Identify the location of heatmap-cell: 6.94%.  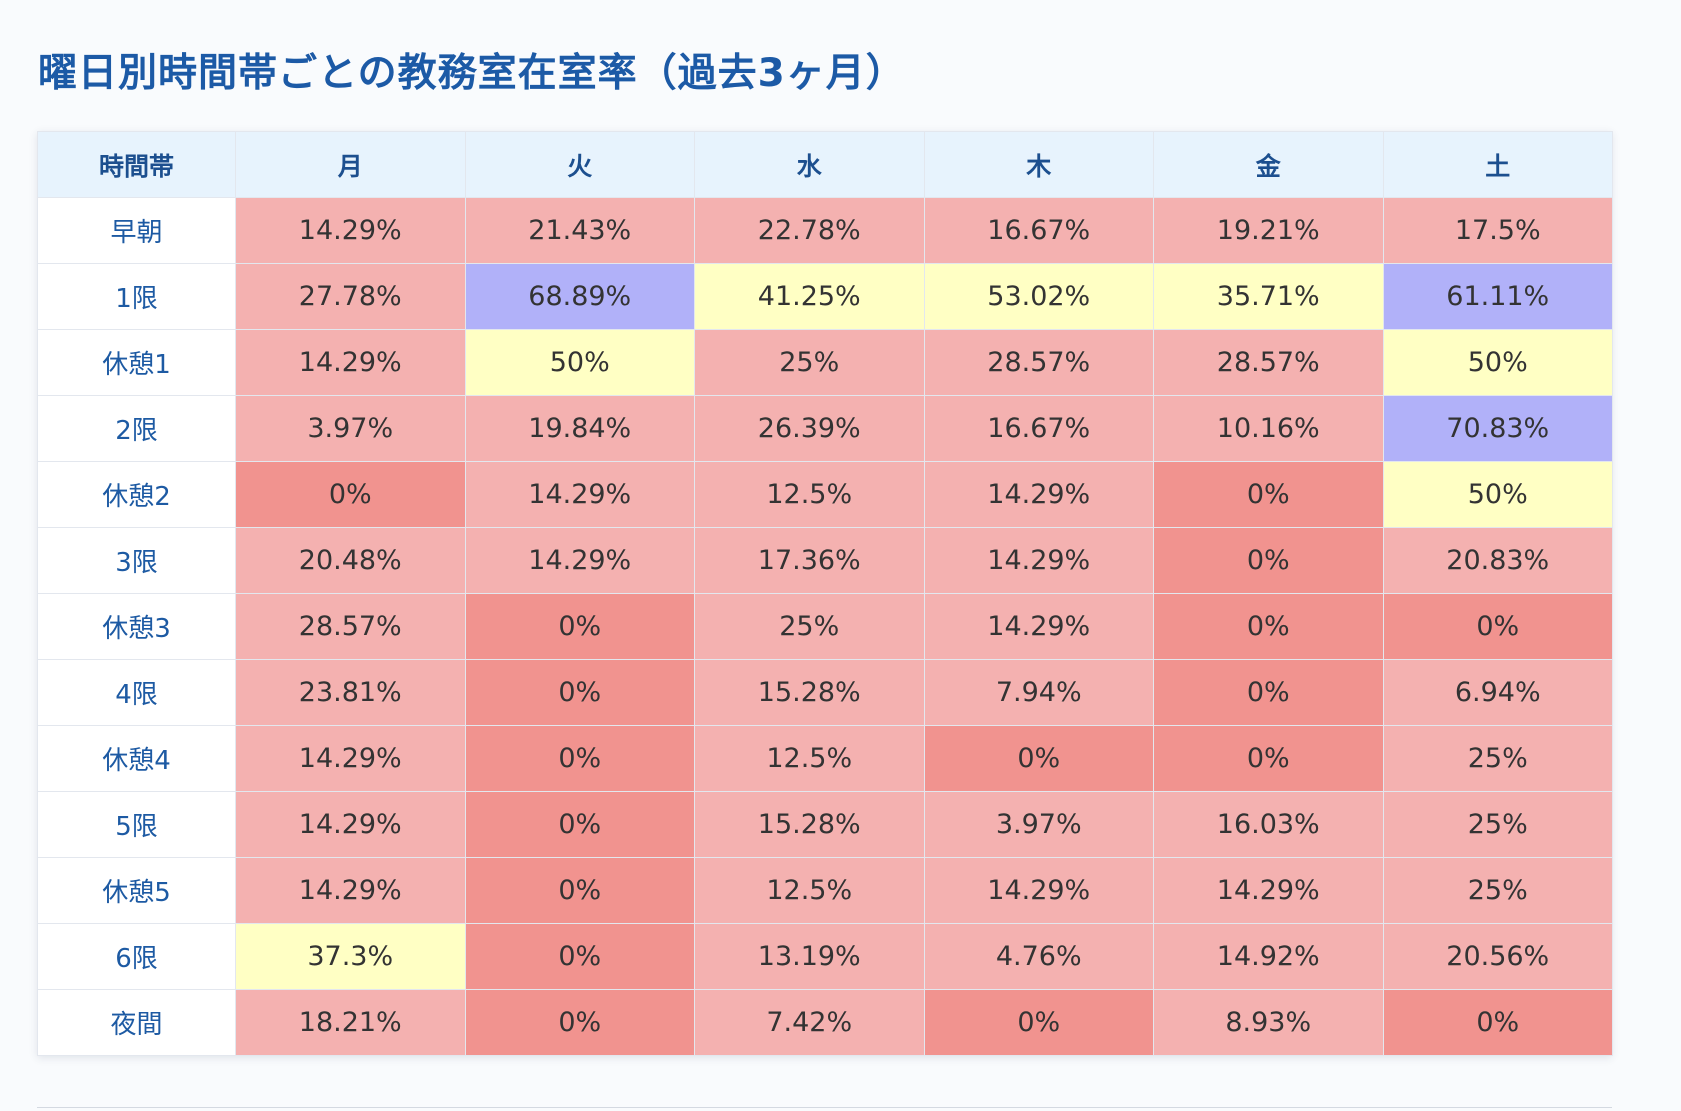
(1497, 692).